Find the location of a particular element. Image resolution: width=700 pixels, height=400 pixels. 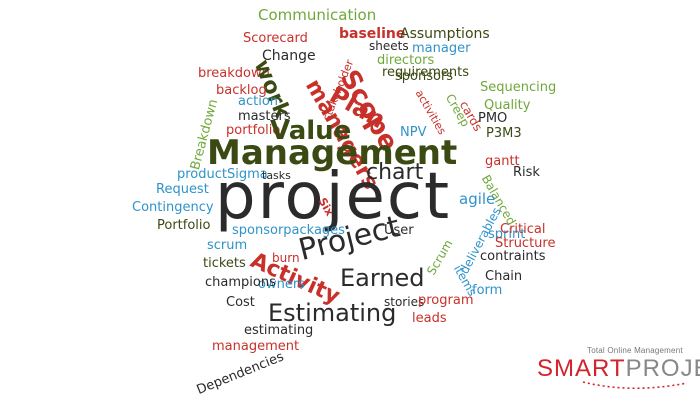

word-scrum: scrum is located at coordinates (227, 245).